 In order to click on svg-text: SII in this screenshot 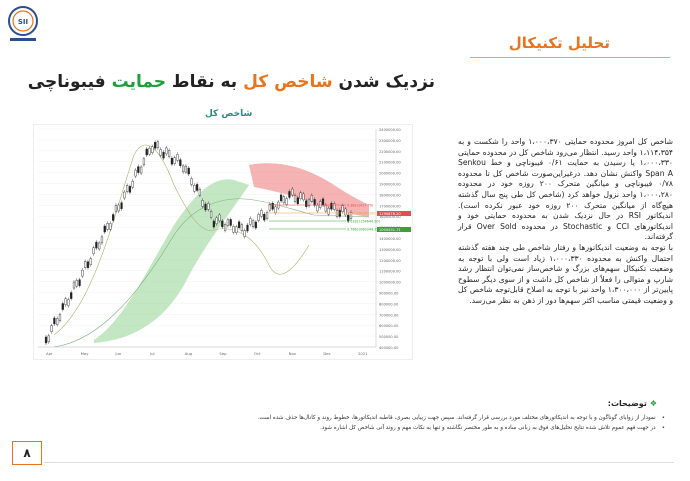, I will do `click(23, 22)`.